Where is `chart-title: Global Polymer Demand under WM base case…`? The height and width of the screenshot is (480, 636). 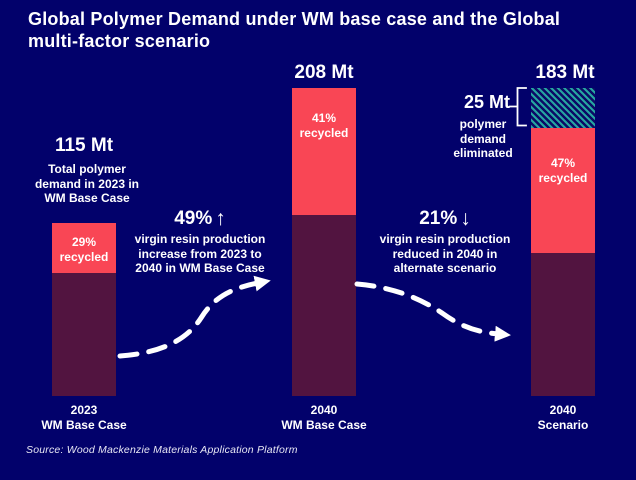
chart-title: Global Polymer Demand under WM base case… is located at coordinates (324, 30).